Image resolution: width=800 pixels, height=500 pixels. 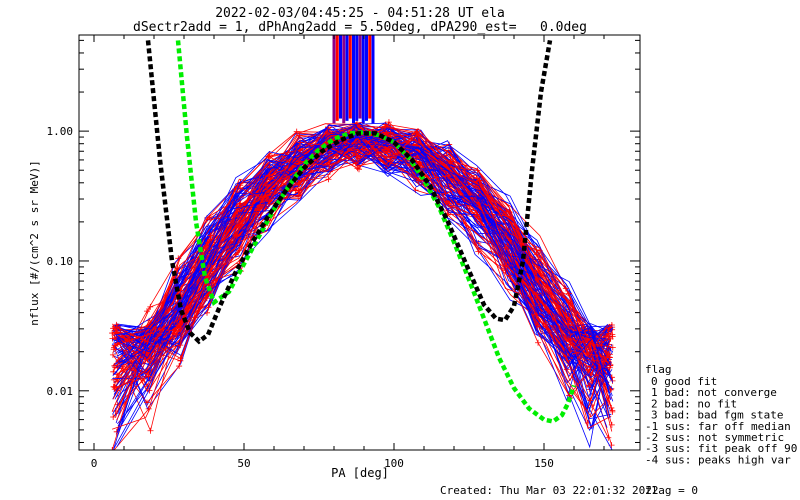 What do you see at coordinates (718, 459) in the screenshot?
I see `legend-entry: -4 sus: peaks high var` at bounding box center [718, 459].